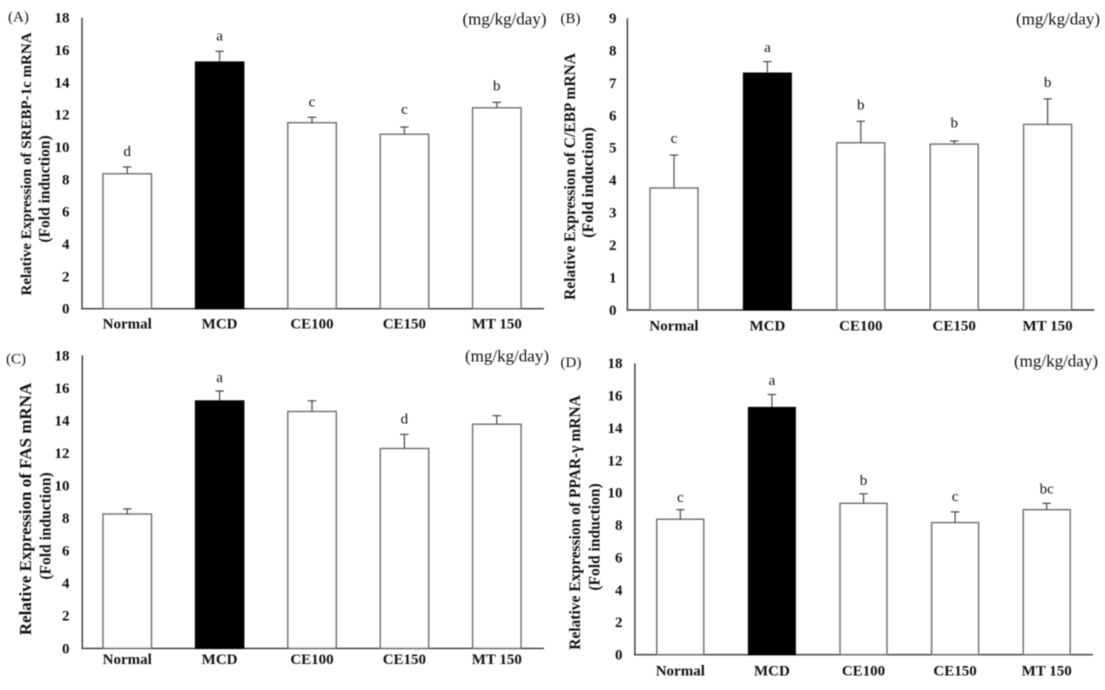 This screenshot has width=1105, height=690. What do you see at coordinates (613, 149) in the screenshot?
I see `svg-text: 5` at bounding box center [613, 149].